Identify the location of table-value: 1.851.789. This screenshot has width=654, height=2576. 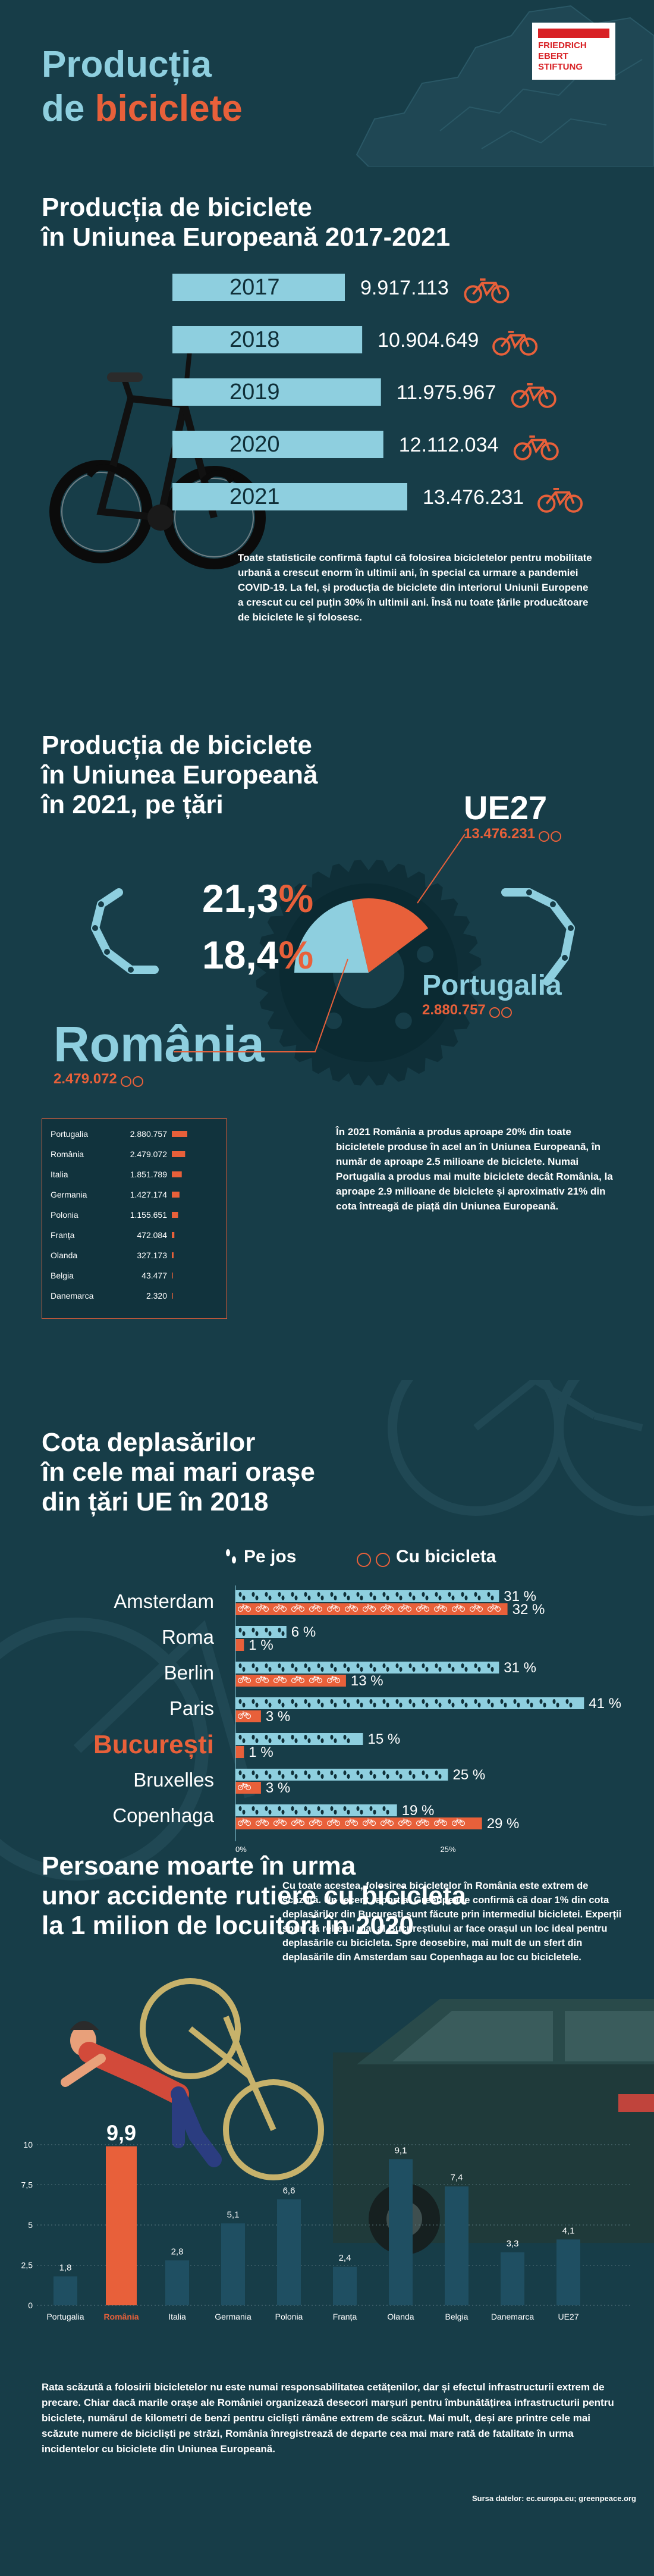
(149, 1174).